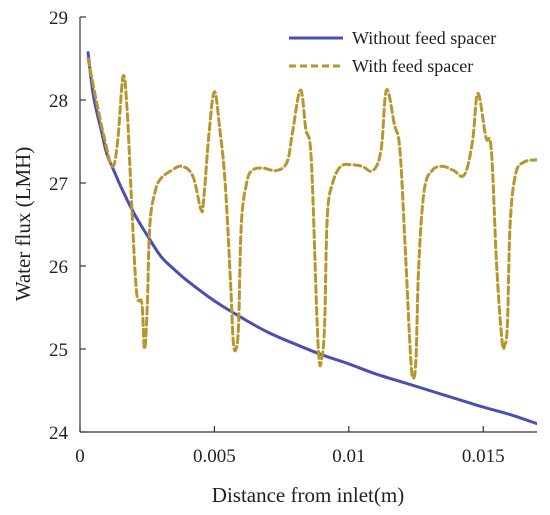  Describe the element at coordinates (483, 456) in the screenshot. I see `x-tick-label: 0.015` at that location.